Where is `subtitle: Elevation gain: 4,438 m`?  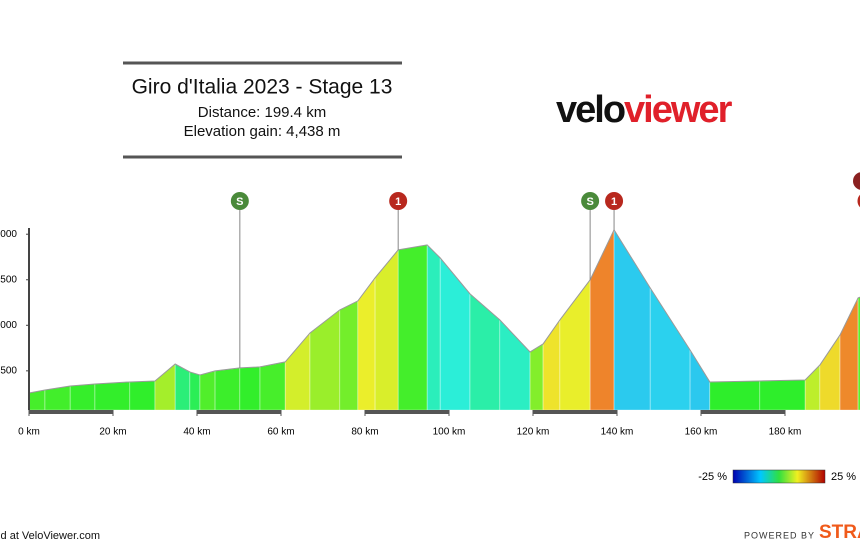
subtitle: Elevation gain: 4,438 m is located at coordinates (262, 131).